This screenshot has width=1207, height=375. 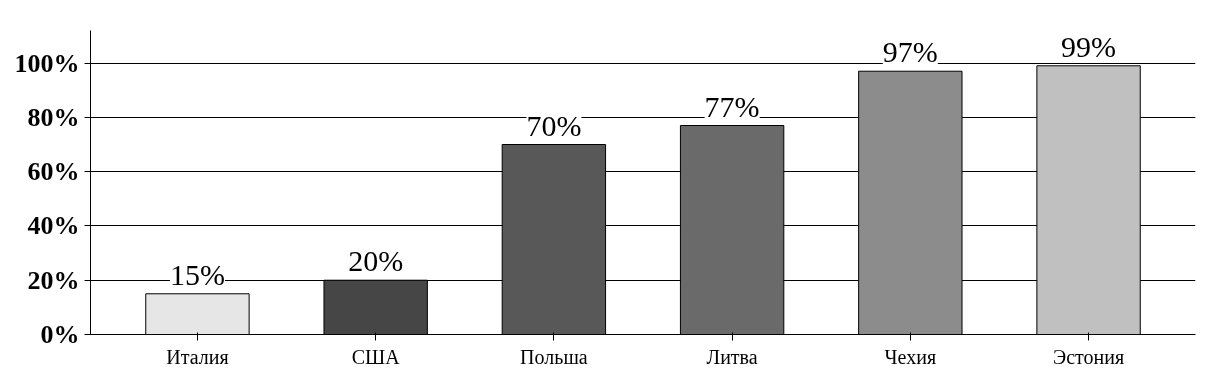 What do you see at coordinates (732, 356) in the screenshot?
I see `x-tick-label: Литва` at bounding box center [732, 356].